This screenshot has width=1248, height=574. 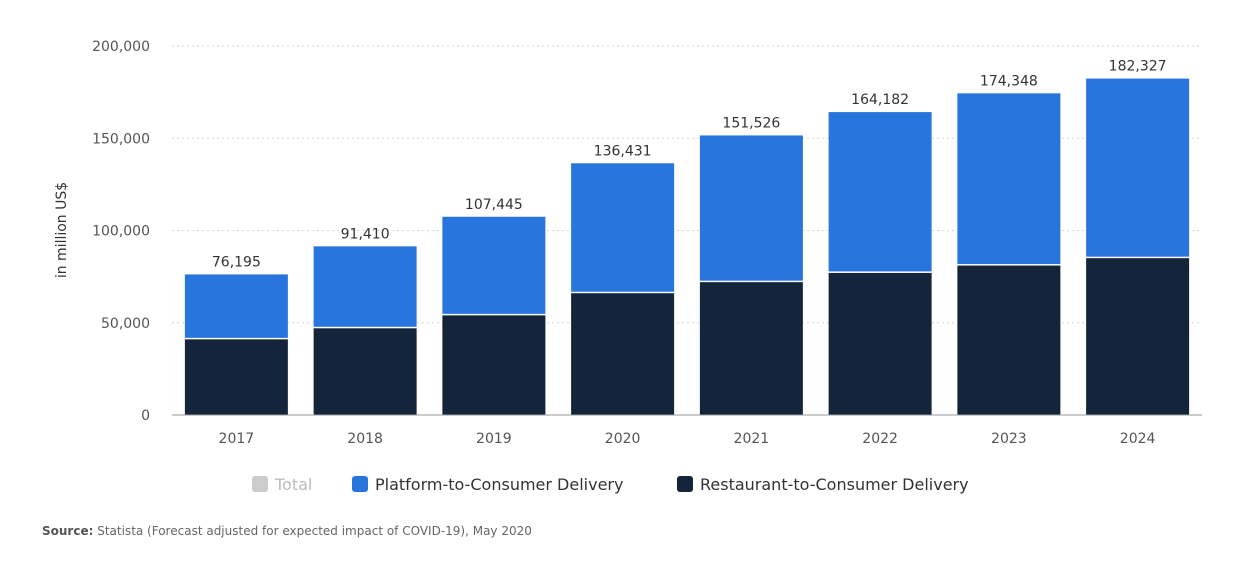 What do you see at coordinates (1138, 336) in the screenshot?
I see `bar-restaurant-2024` at bounding box center [1138, 336].